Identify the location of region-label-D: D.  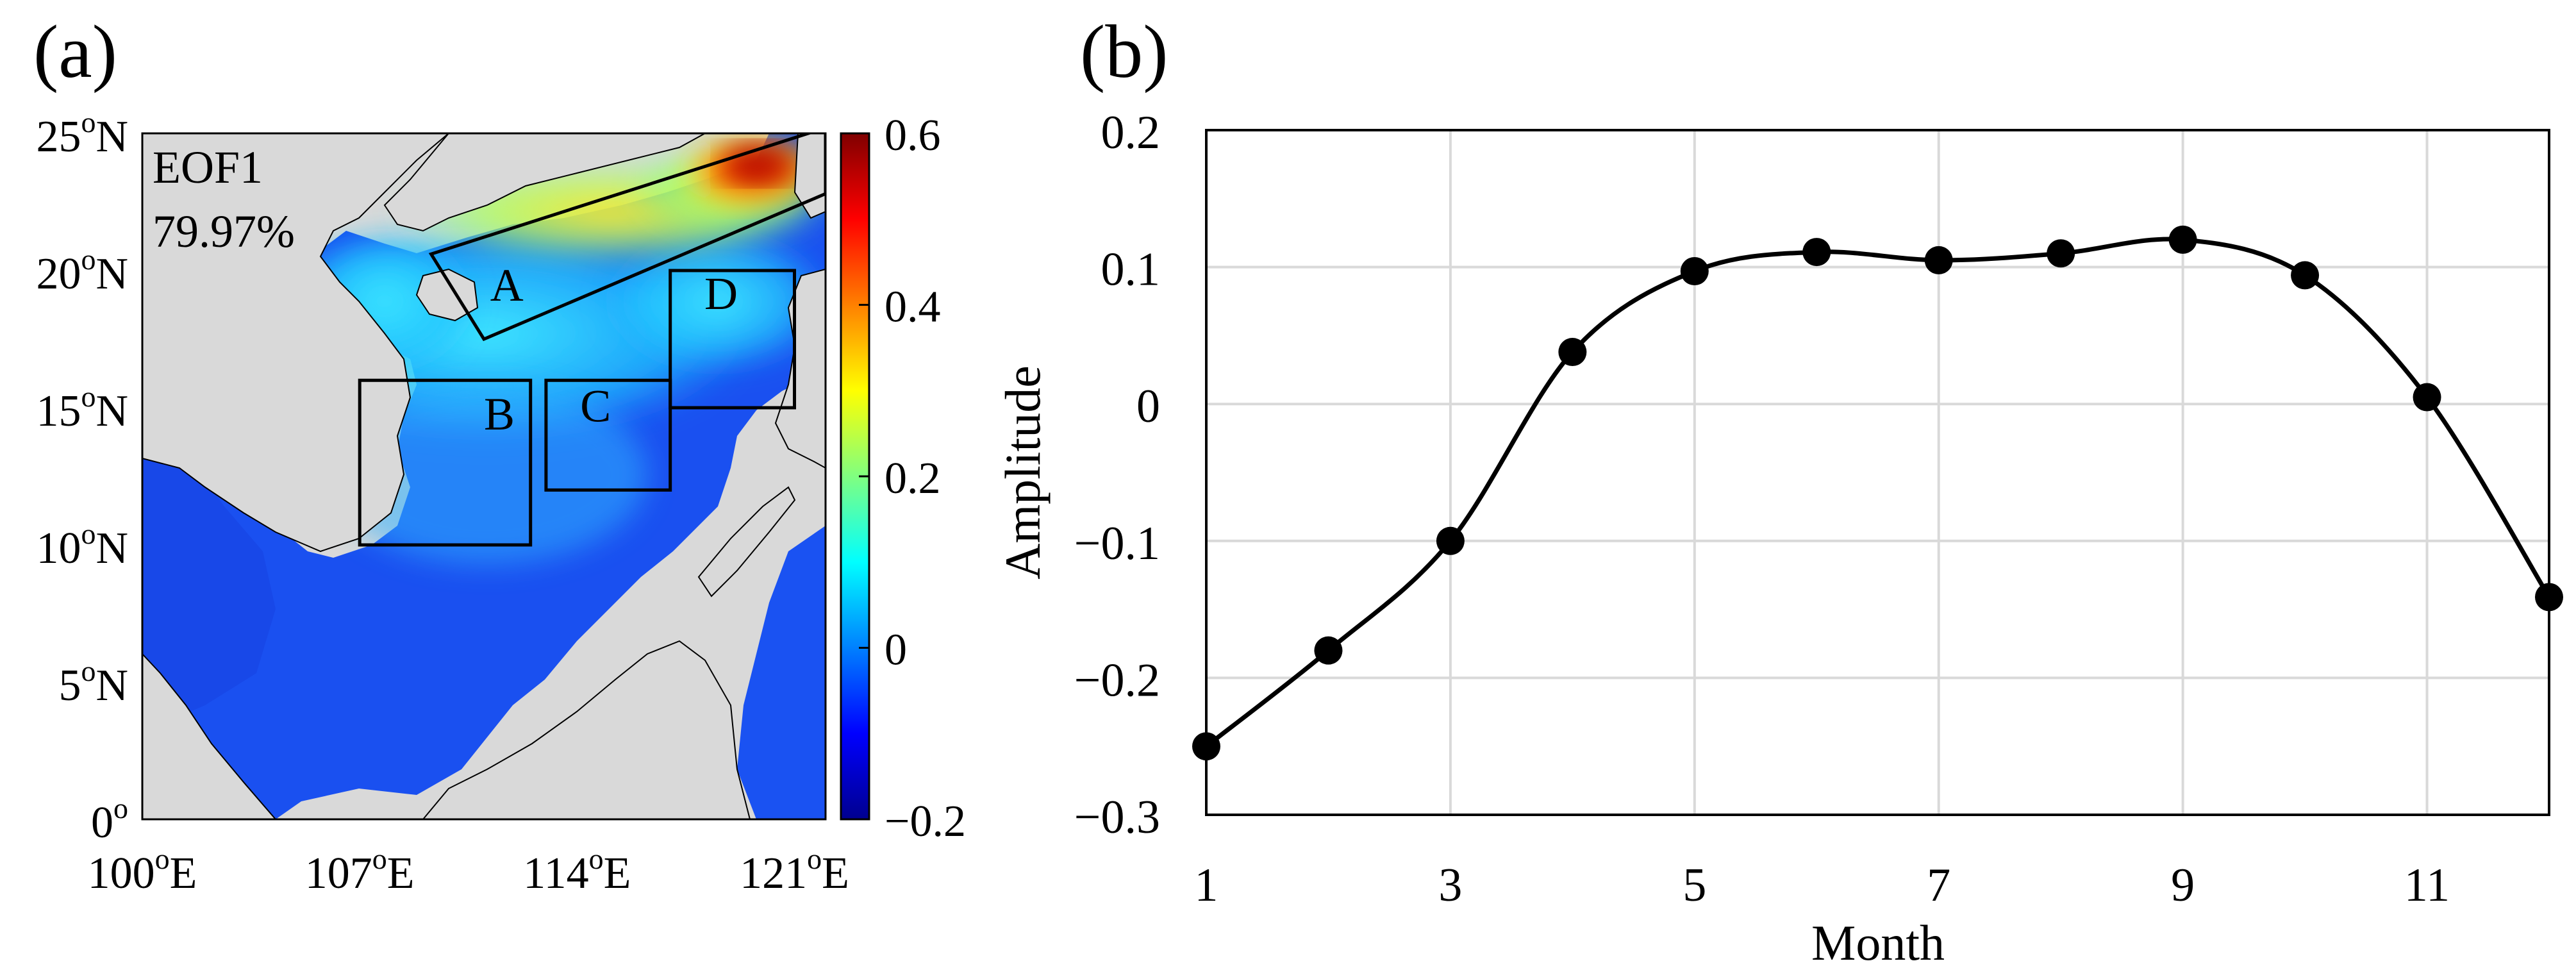
(721, 293).